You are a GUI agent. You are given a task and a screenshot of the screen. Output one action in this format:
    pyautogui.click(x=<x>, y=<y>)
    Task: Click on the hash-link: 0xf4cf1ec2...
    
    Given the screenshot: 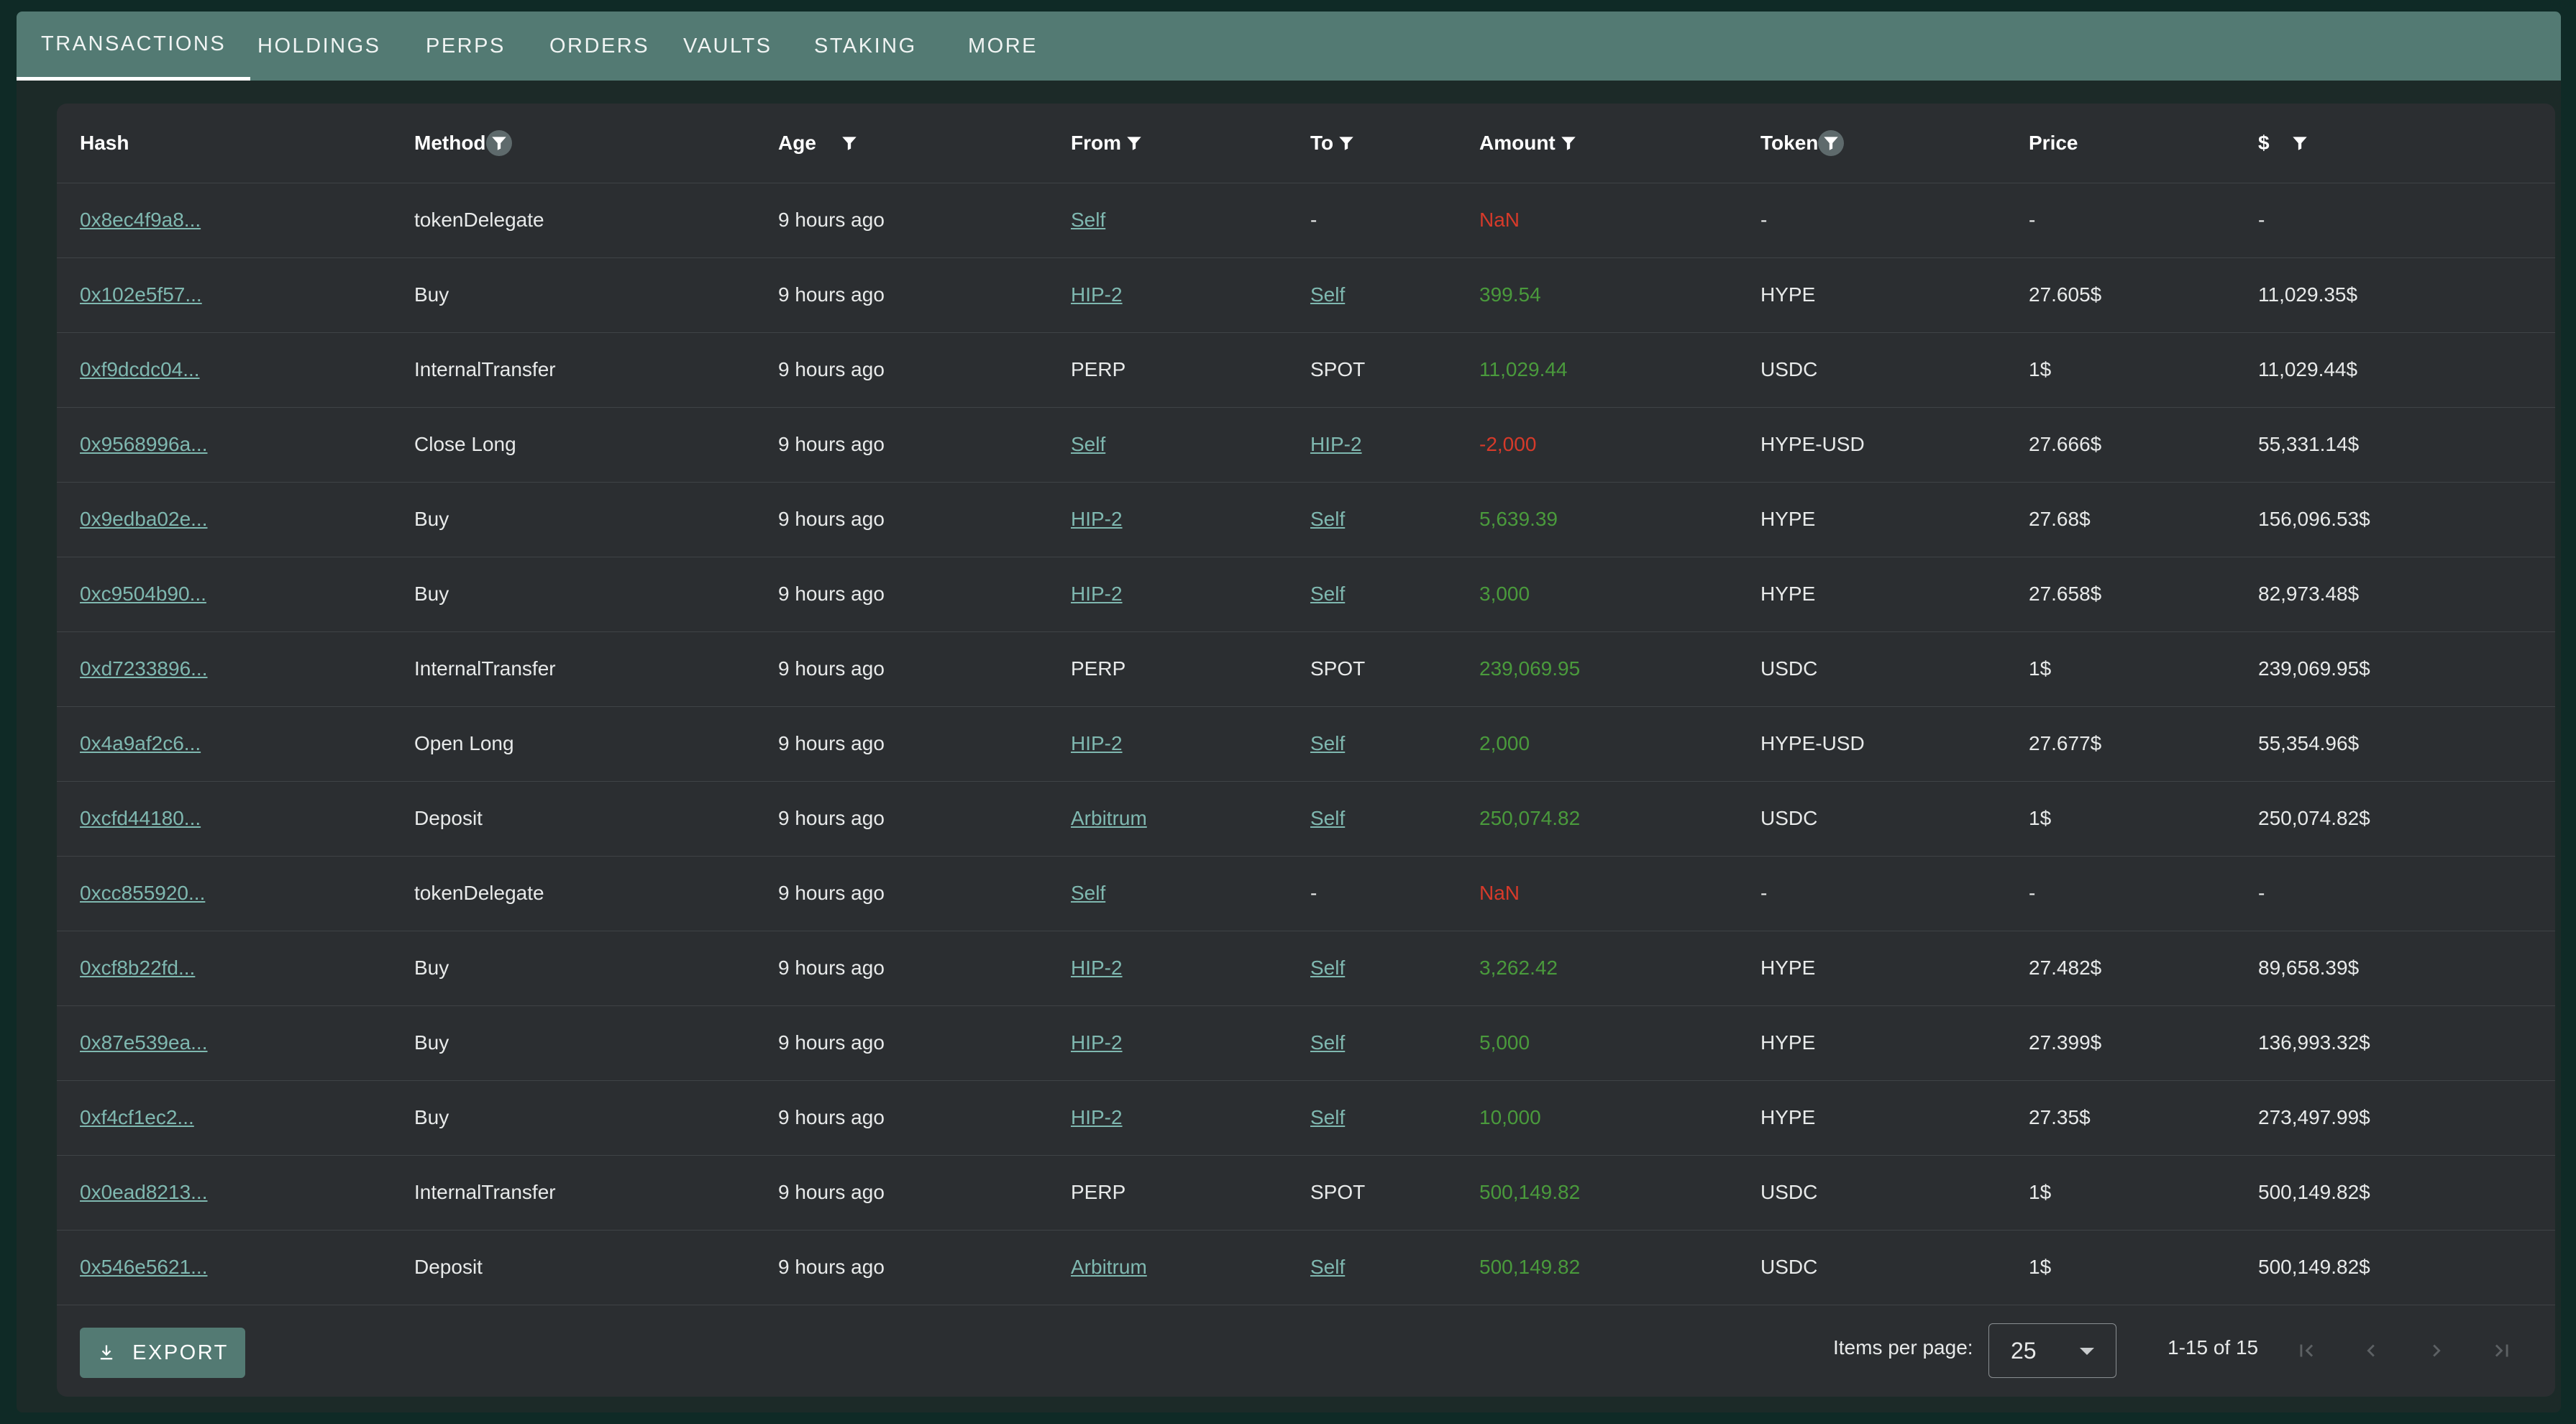 What is the action you would take?
    pyautogui.click(x=137, y=1117)
    